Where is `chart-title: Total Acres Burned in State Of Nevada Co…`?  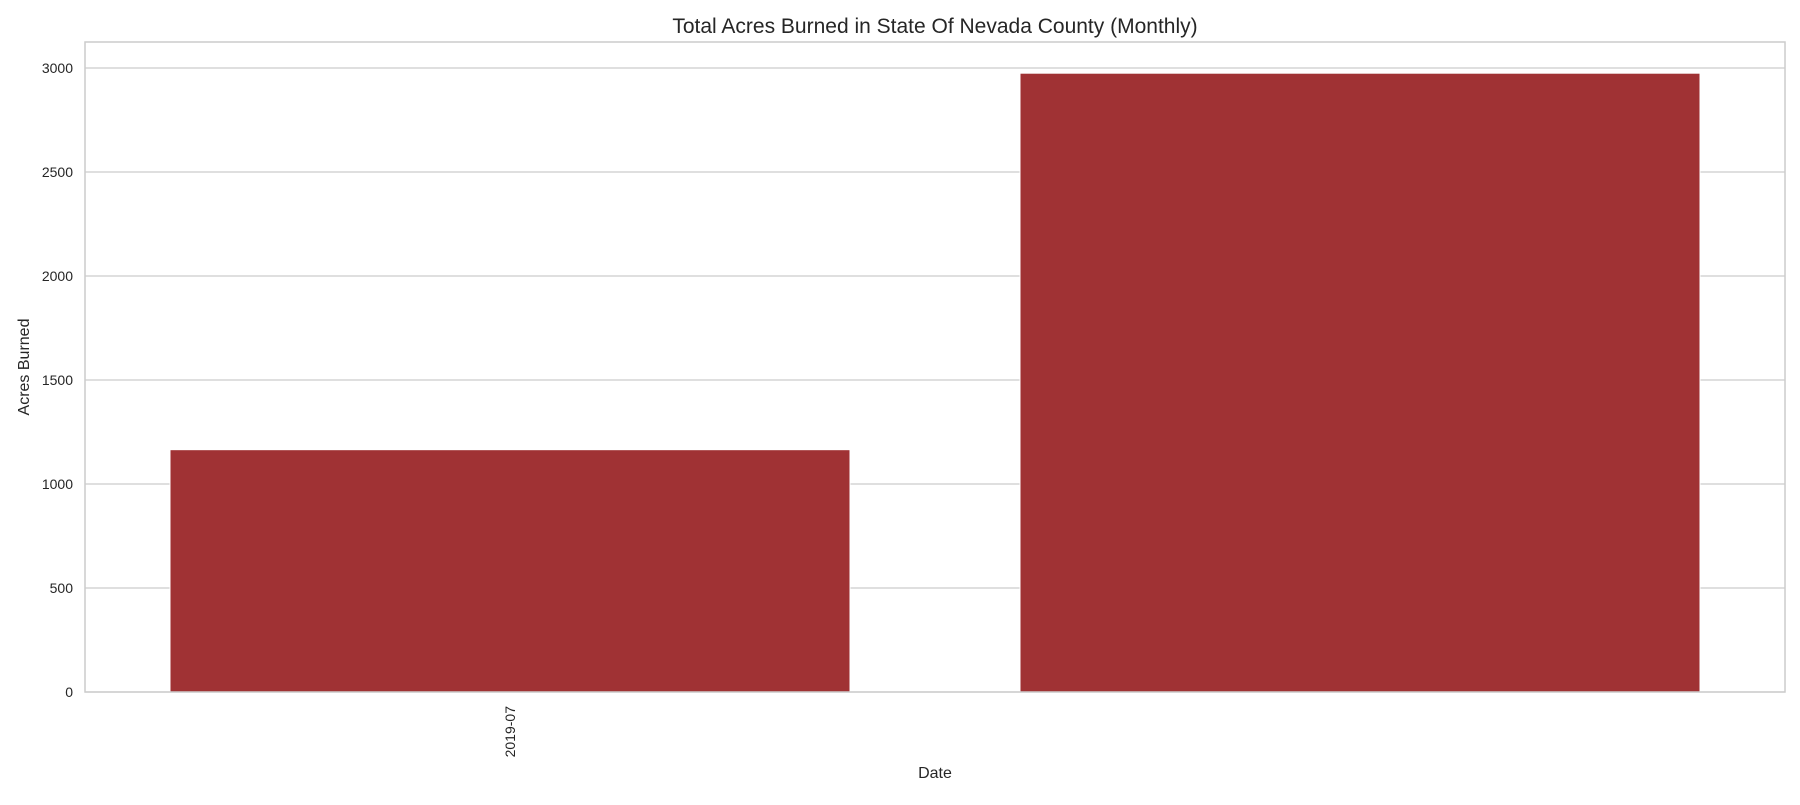
chart-title: Total Acres Burned in State Of Nevada Co… is located at coordinates (934, 26).